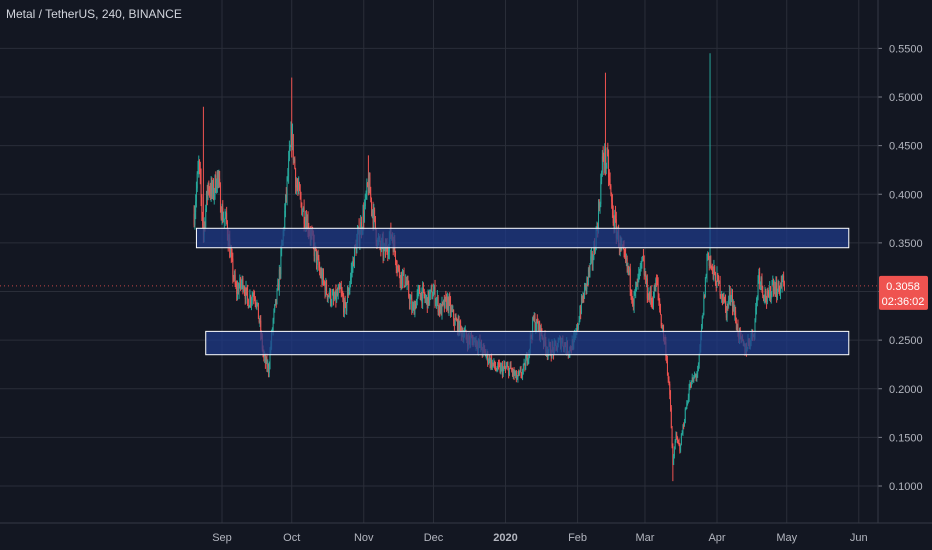 The width and height of the screenshot is (932, 550). What do you see at coordinates (527, 343) in the screenshot?
I see `support-zone` at bounding box center [527, 343].